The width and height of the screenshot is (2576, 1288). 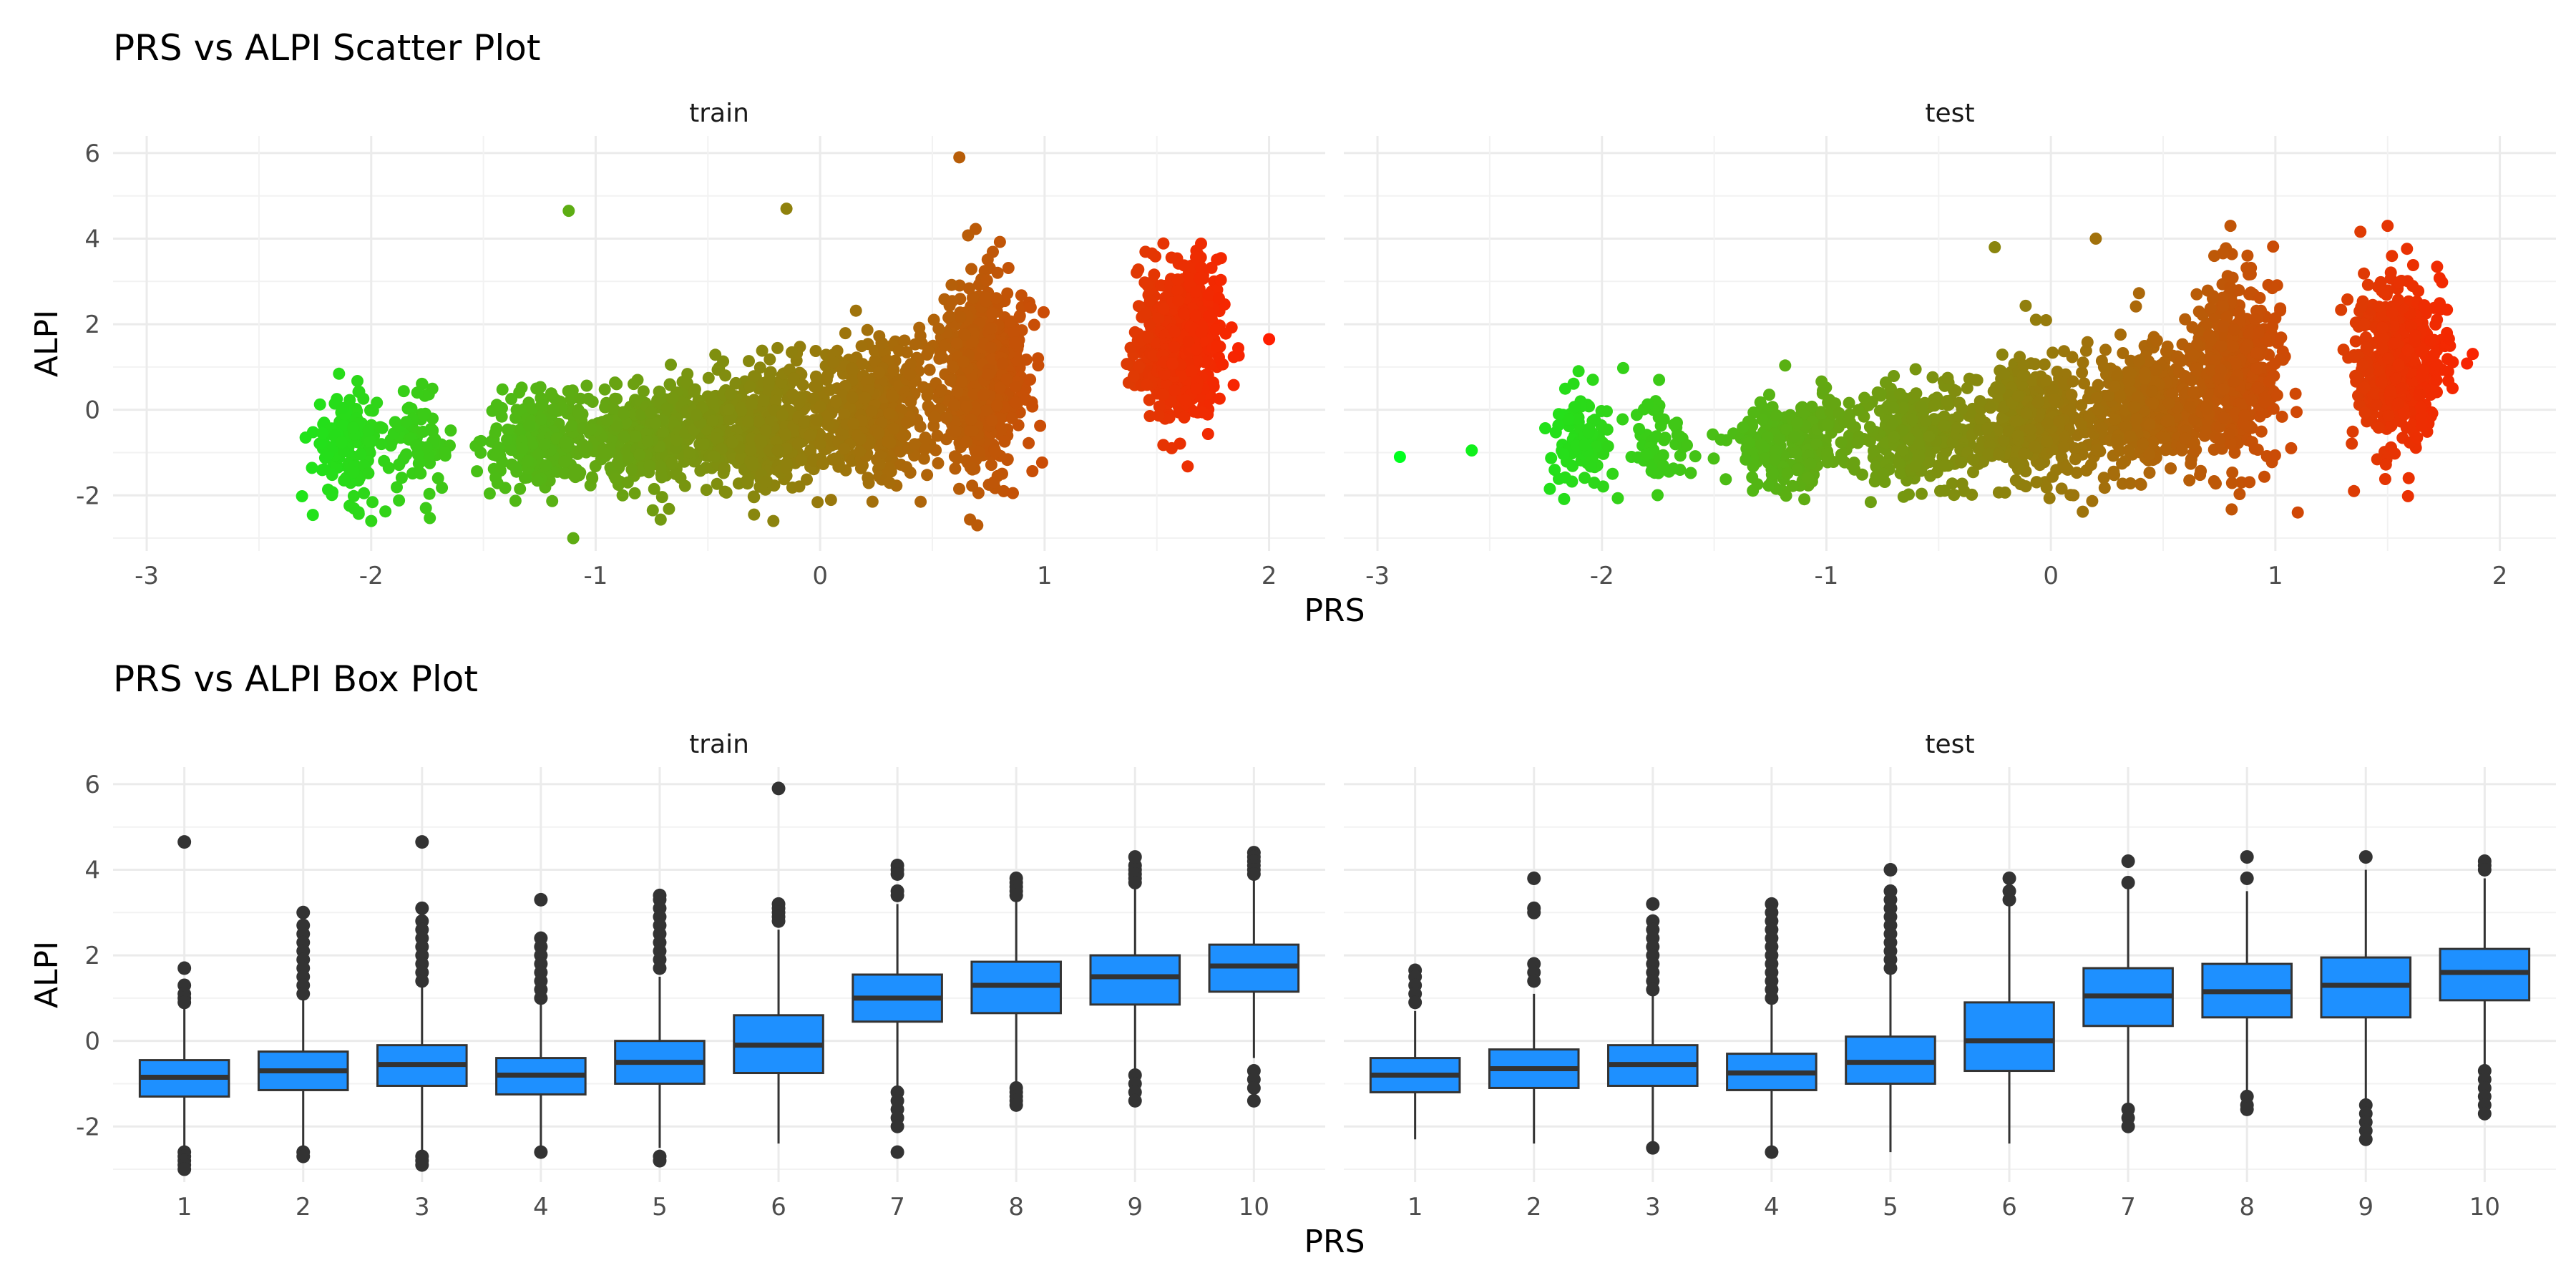 What do you see at coordinates (596, 576) in the screenshot?
I see `scatter-train-x-tick-label: -1` at bounding box center [596, 576].